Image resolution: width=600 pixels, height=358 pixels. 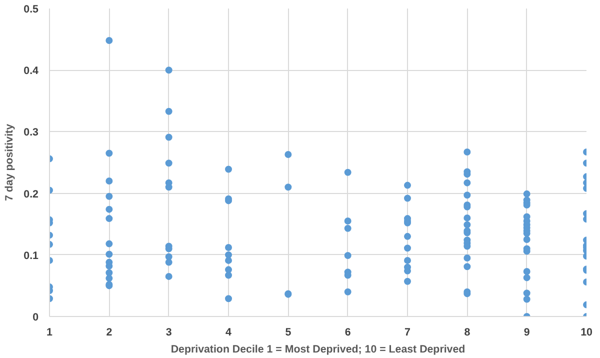 What do you see at coordinates (288, 332) in the screenshot?
I see `x-tick-label: 5` at bounding box center [288, 332].